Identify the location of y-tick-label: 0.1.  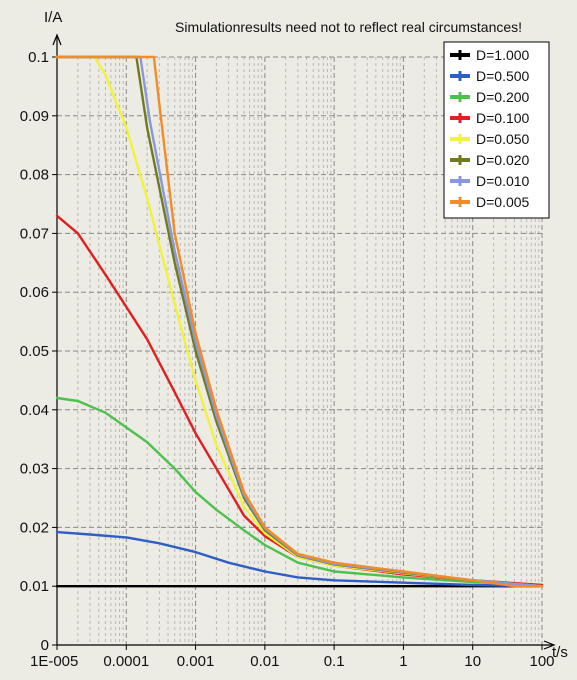
(38, 57).